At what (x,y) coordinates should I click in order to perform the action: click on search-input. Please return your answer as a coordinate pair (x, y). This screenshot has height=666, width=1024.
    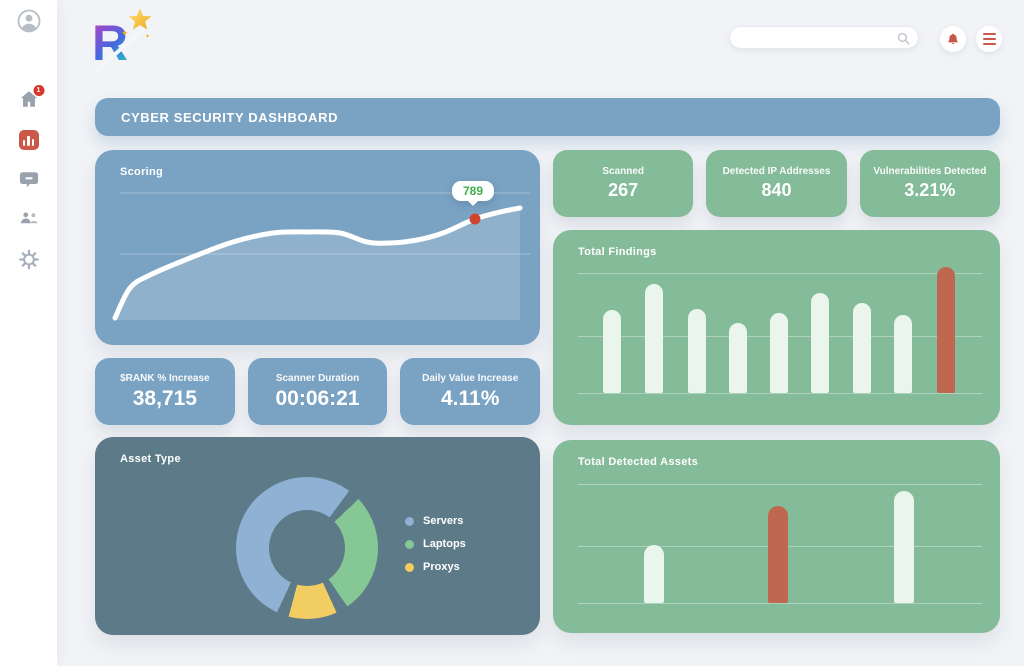
    Looking at the image, I should click on (824, 37).